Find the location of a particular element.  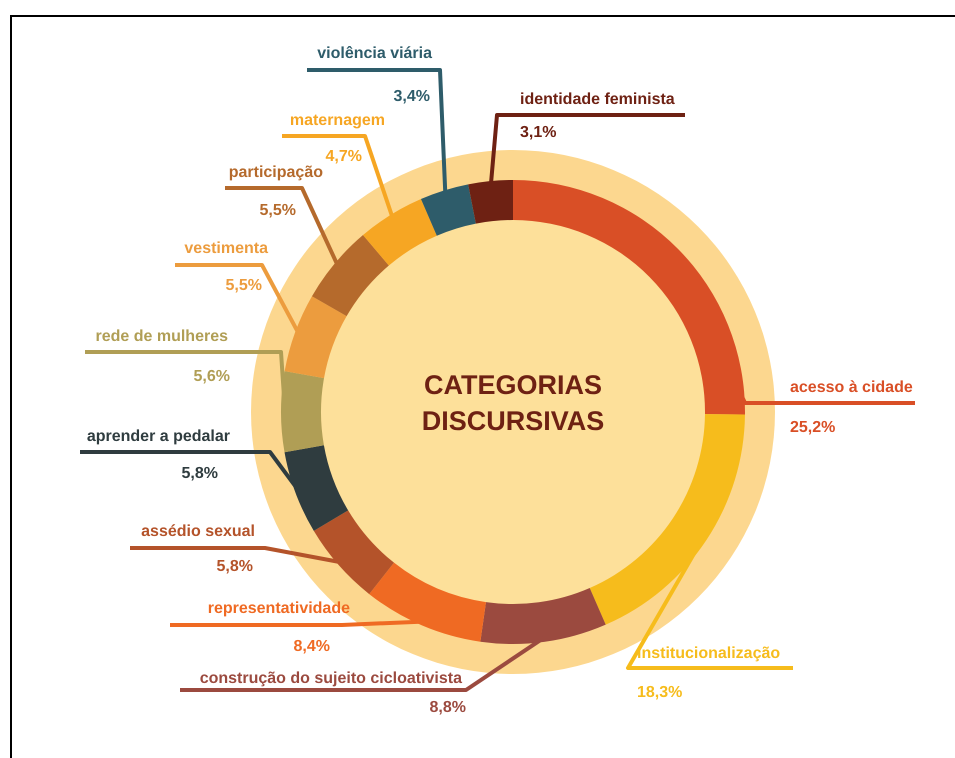

data-label: 3,1% is located at coordinates (538, 132).